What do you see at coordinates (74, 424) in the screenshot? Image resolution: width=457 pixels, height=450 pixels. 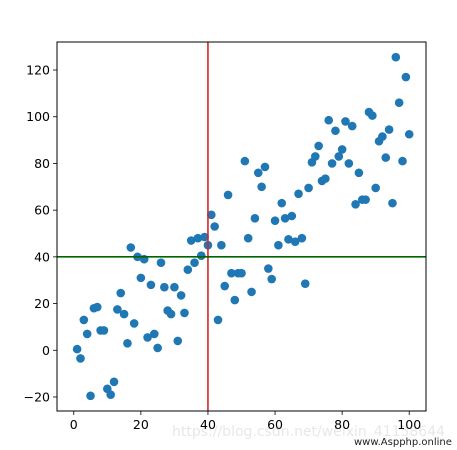 I see `x-tick-label: 0` at bounding box center [74, 424].